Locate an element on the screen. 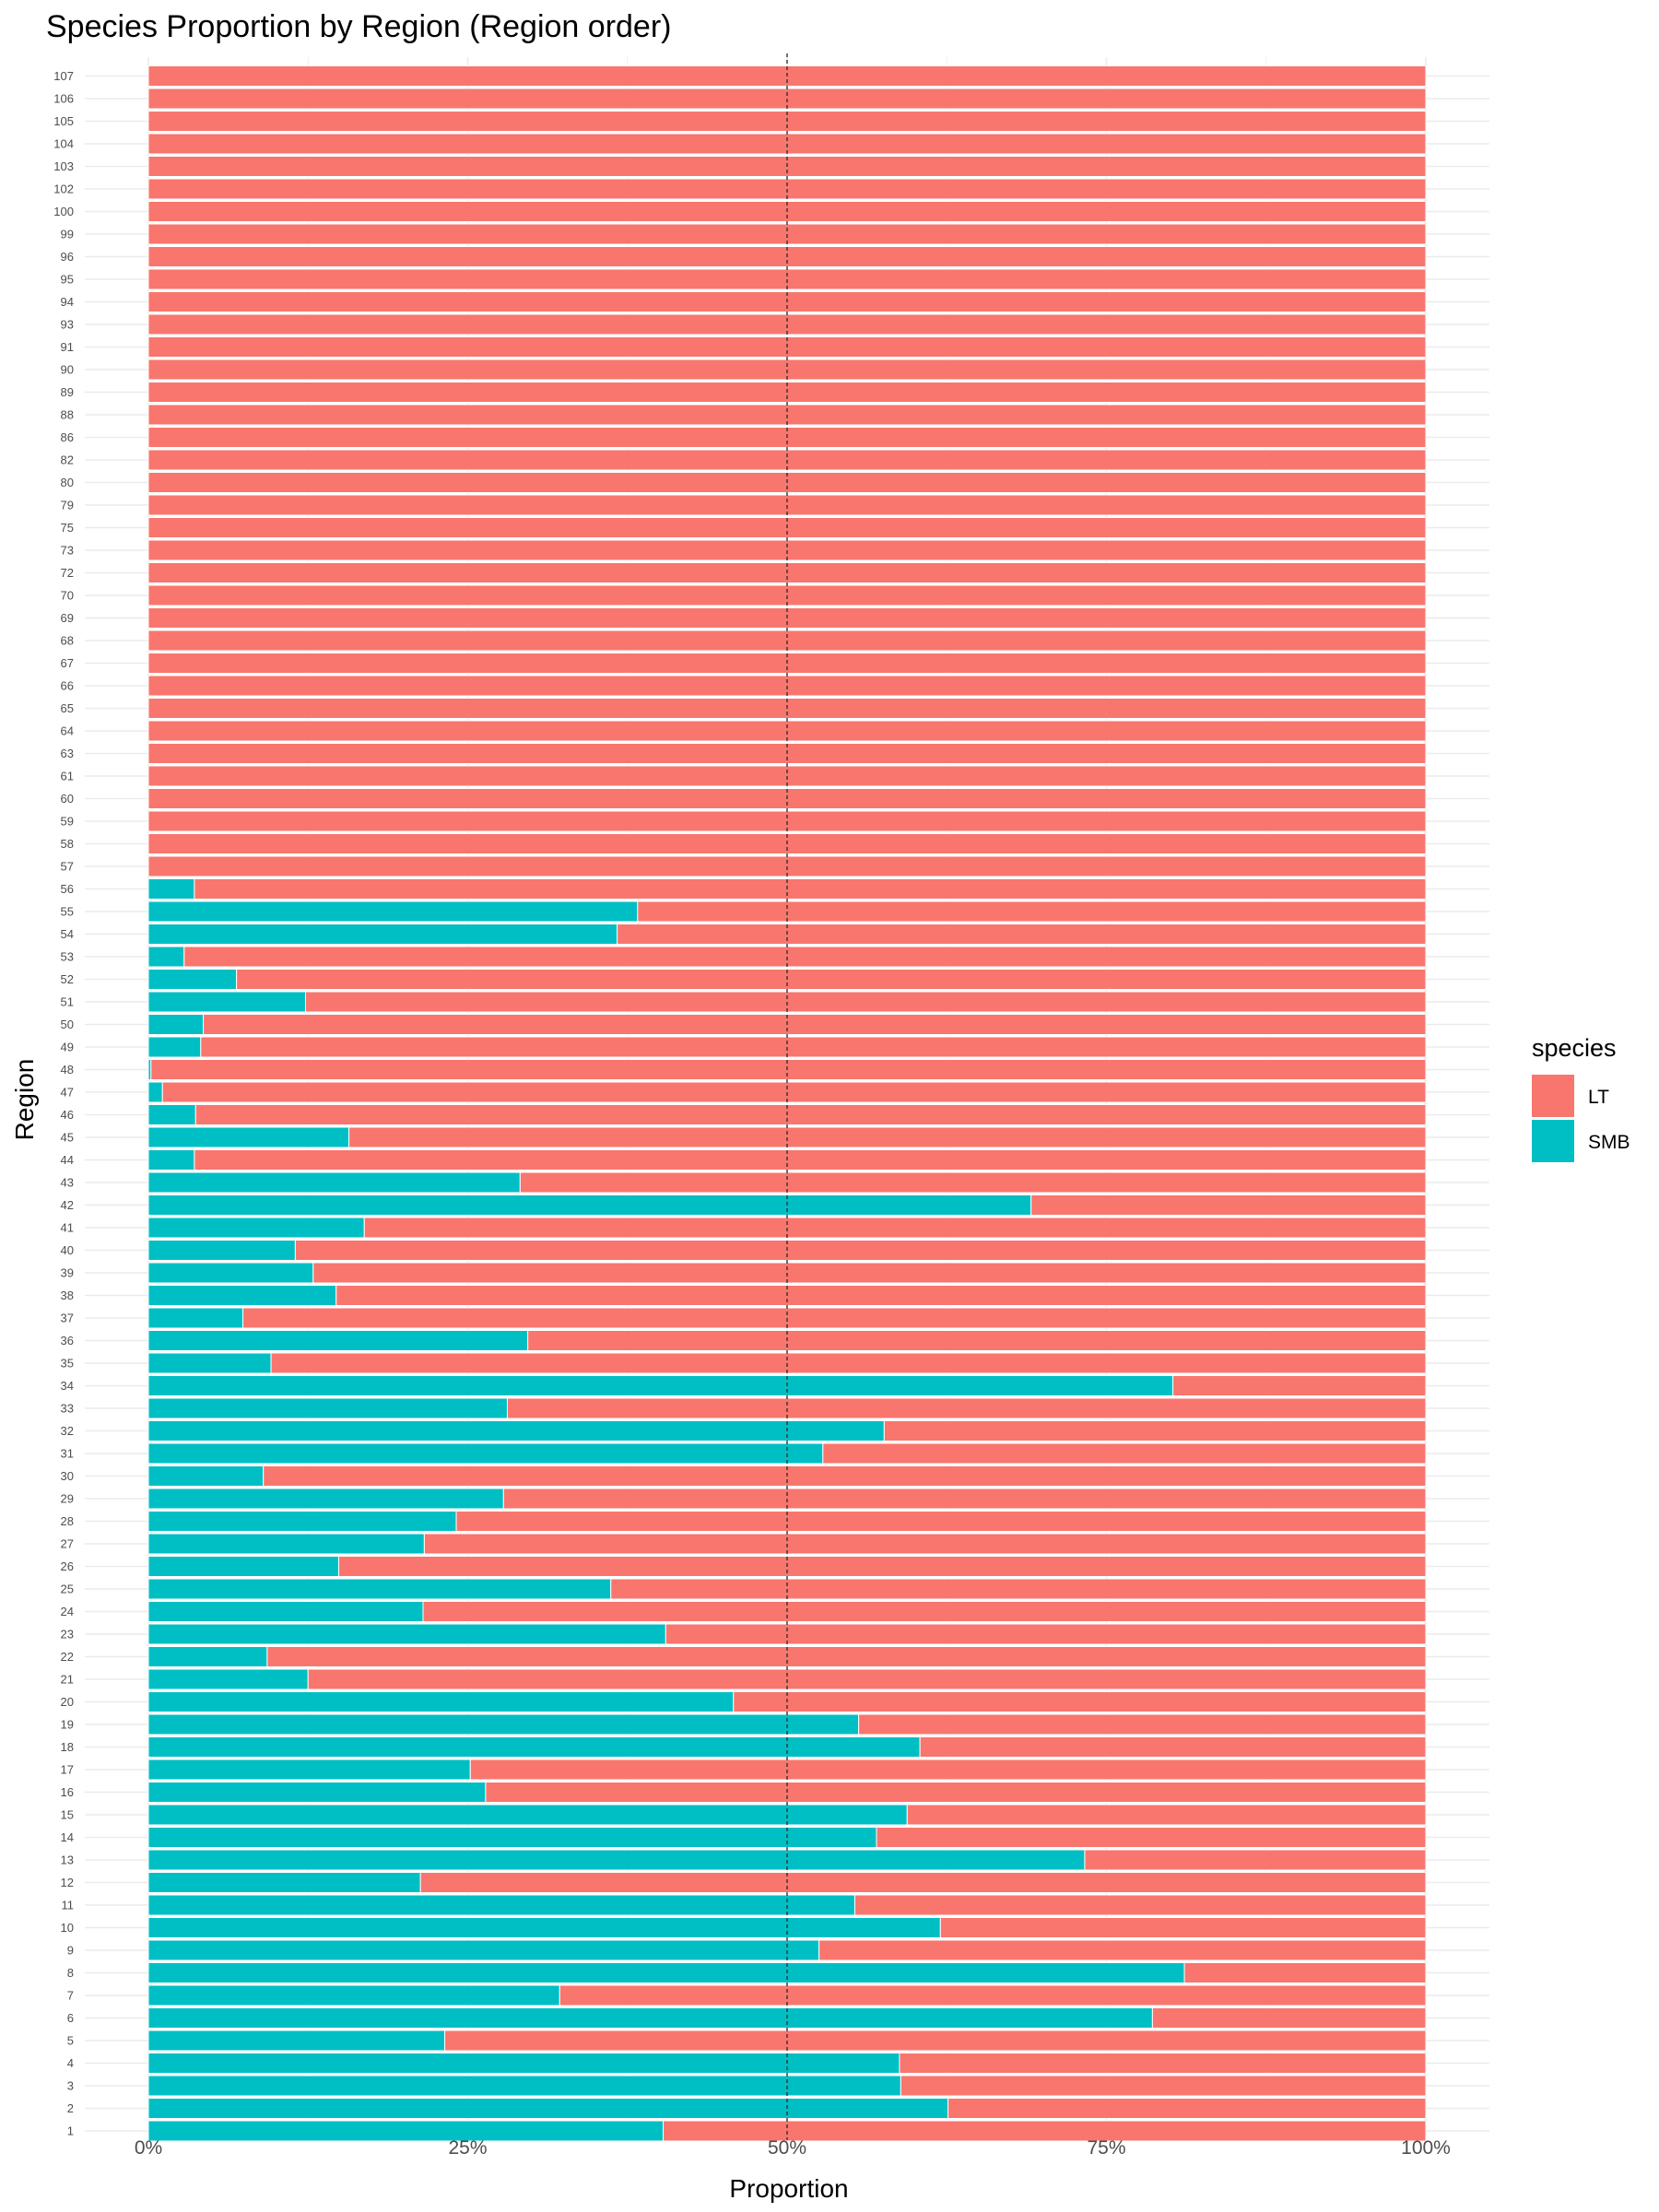 This screenshot has height=2212, width=1659. y-tick-label: 65 is located at coordinates (67, 708).